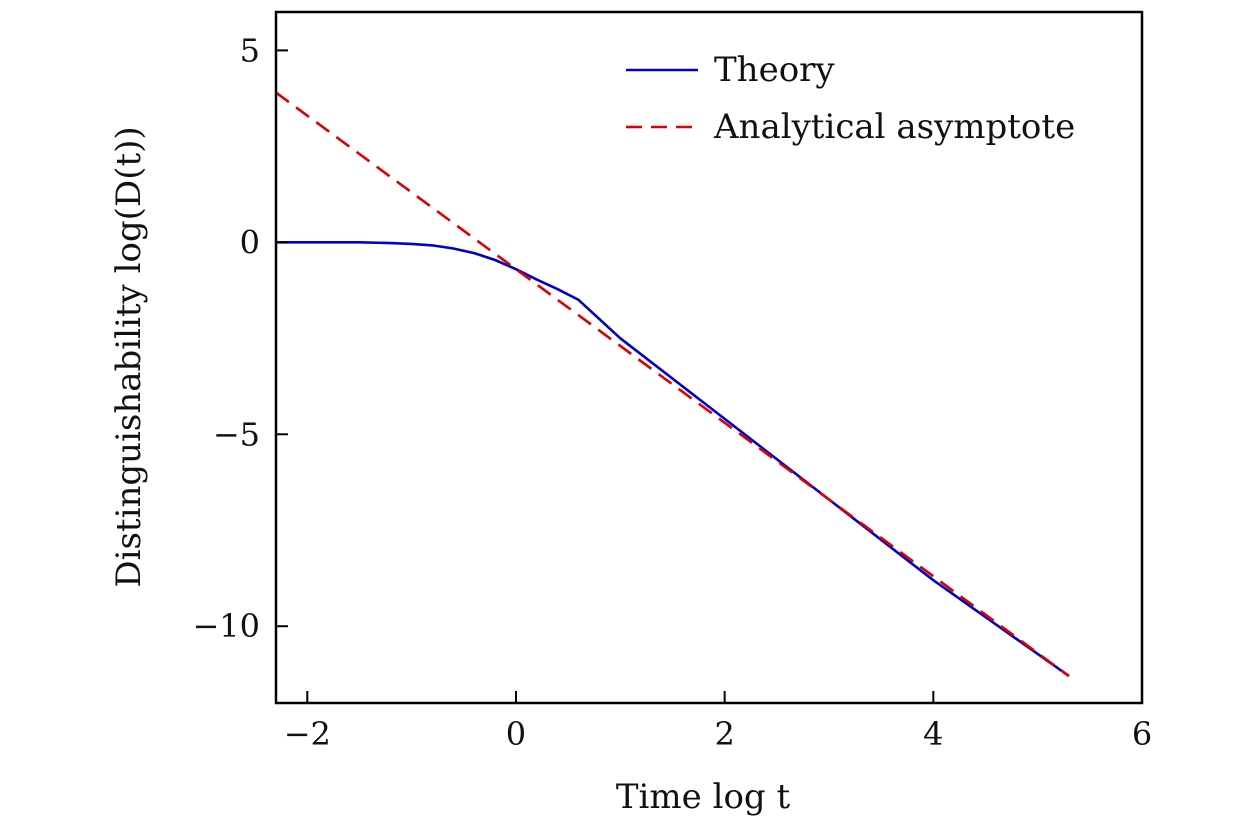 The image size is (1260, 827). What do you see at coordinates (703, 797) in the screenshot?
I see `x-axis-title: Time log t` at bounding box center [703, 797].